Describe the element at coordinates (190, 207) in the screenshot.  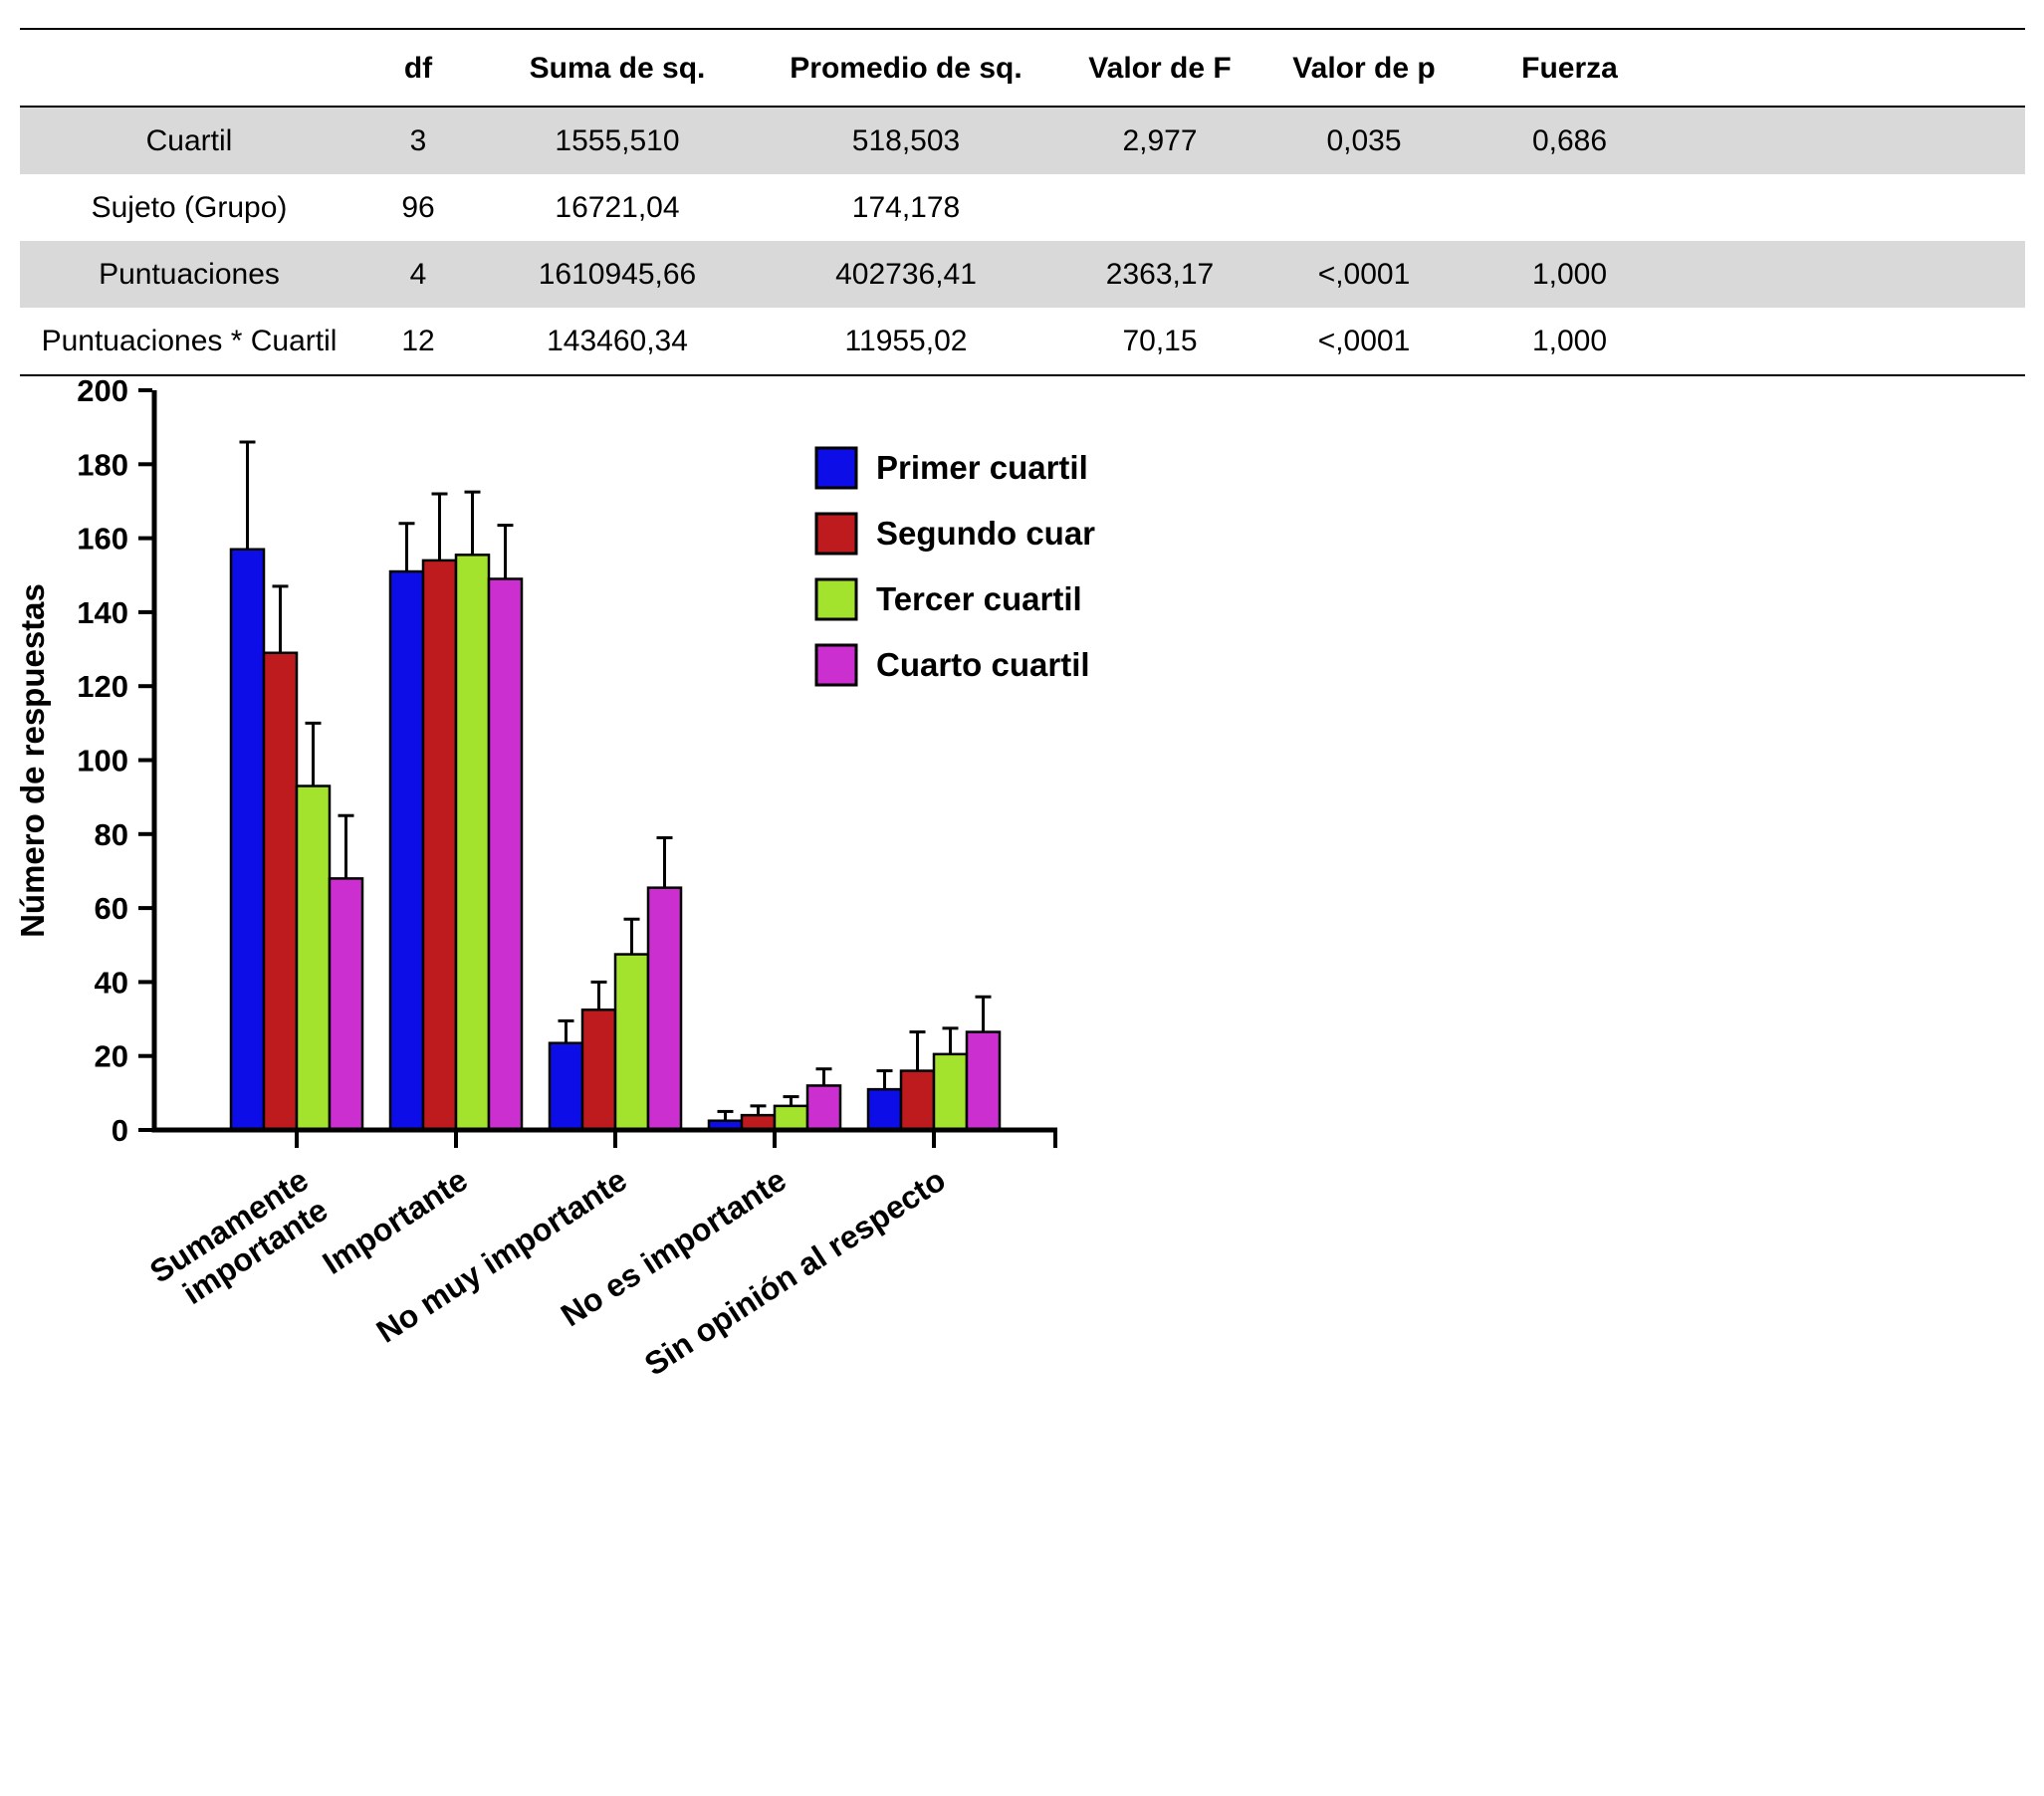
I see `row-label-cell: Sujeto (Grupo)` at that location.